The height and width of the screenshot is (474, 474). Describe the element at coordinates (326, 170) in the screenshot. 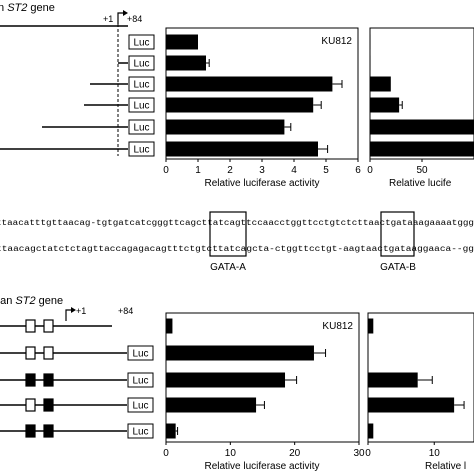

I see `x-tick-label: 5` at that location.